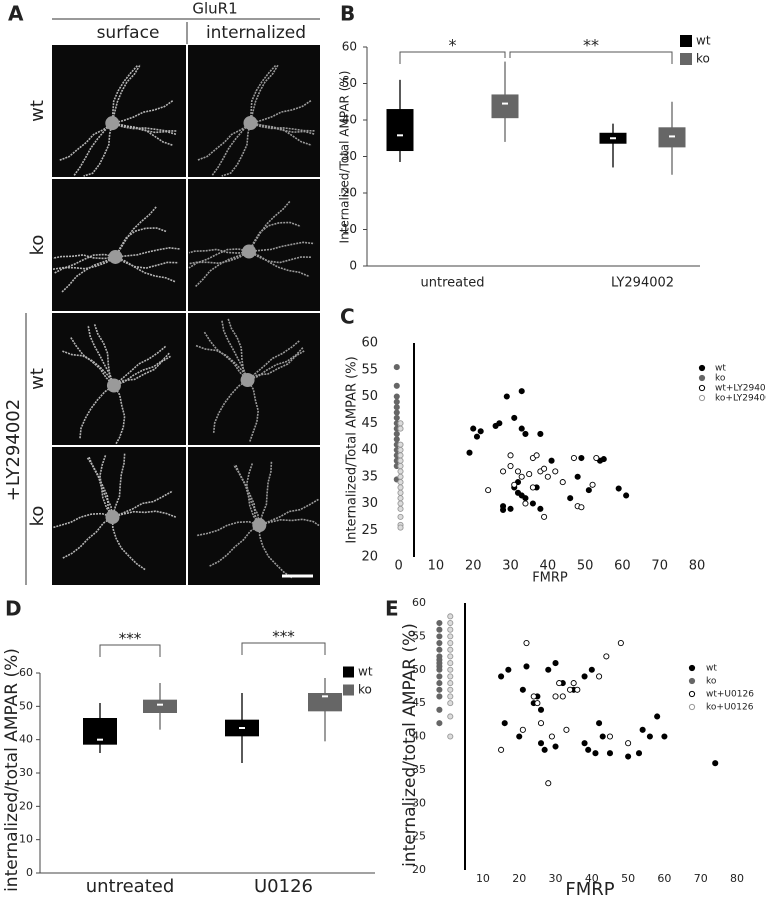 The height and width of the screenshot is (900, 766). Describe the element at coordinates (556, 878) in the screenshot. I see `x-tick-label: 30` at that location.